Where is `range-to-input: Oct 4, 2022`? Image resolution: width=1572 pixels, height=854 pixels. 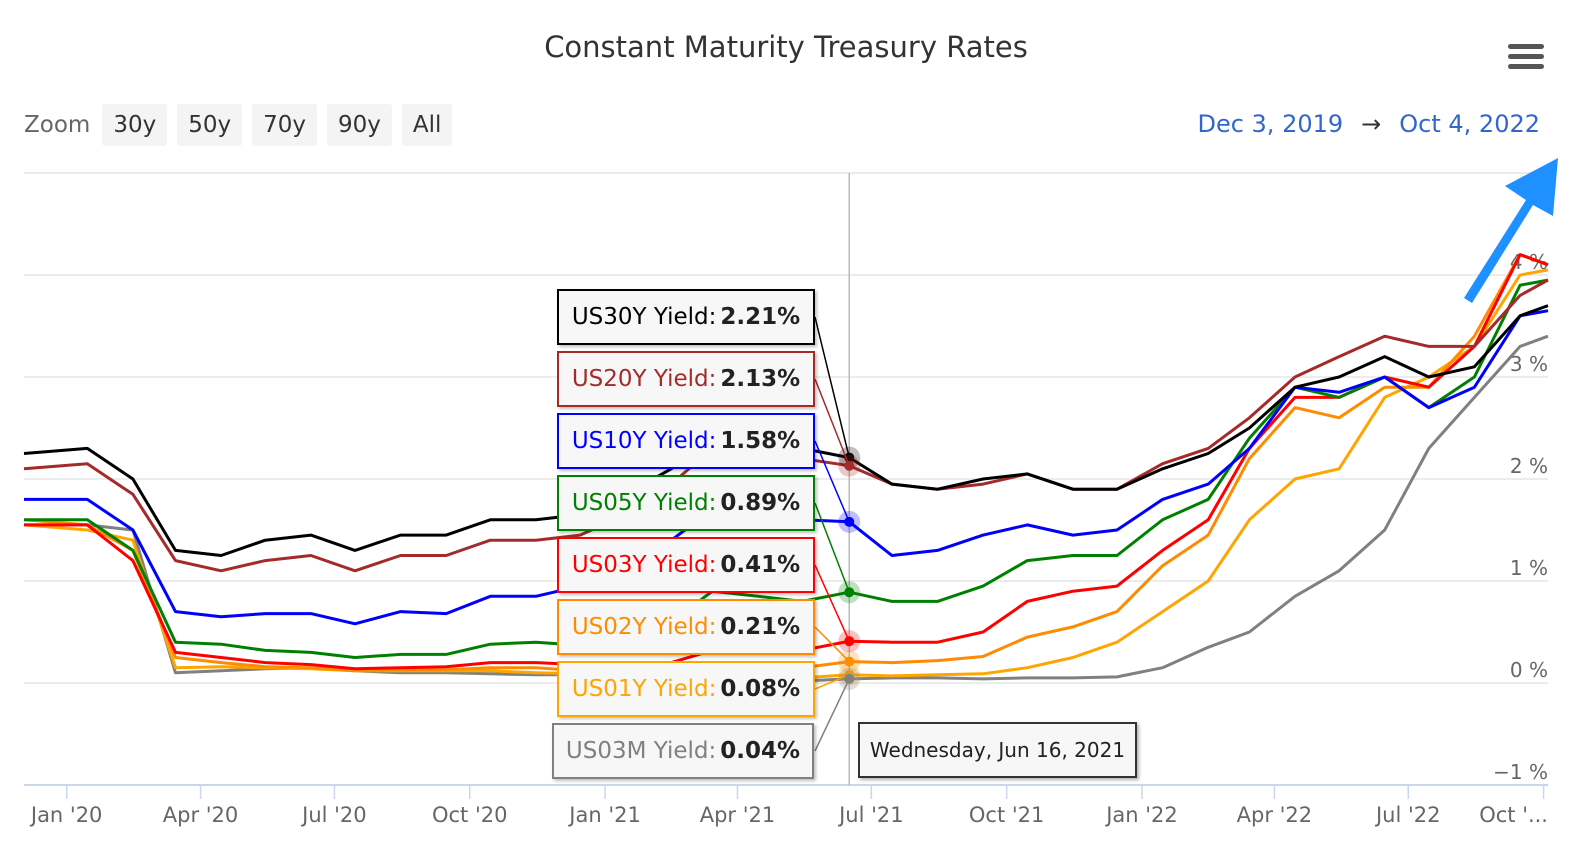 range-to-input: Oct 4, 2022 is located at coordinates (1469, 124).